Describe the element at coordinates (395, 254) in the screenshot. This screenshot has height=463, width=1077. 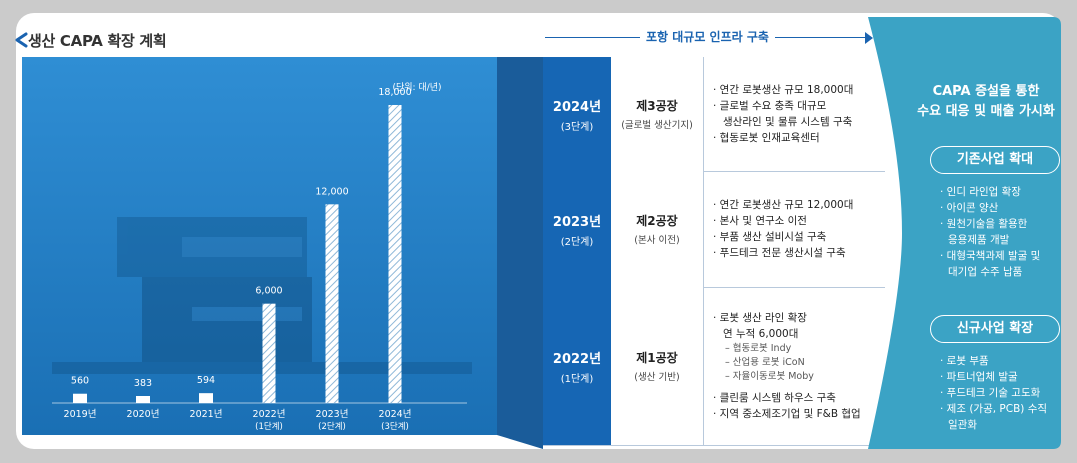
I see `bar-2024` at that location.